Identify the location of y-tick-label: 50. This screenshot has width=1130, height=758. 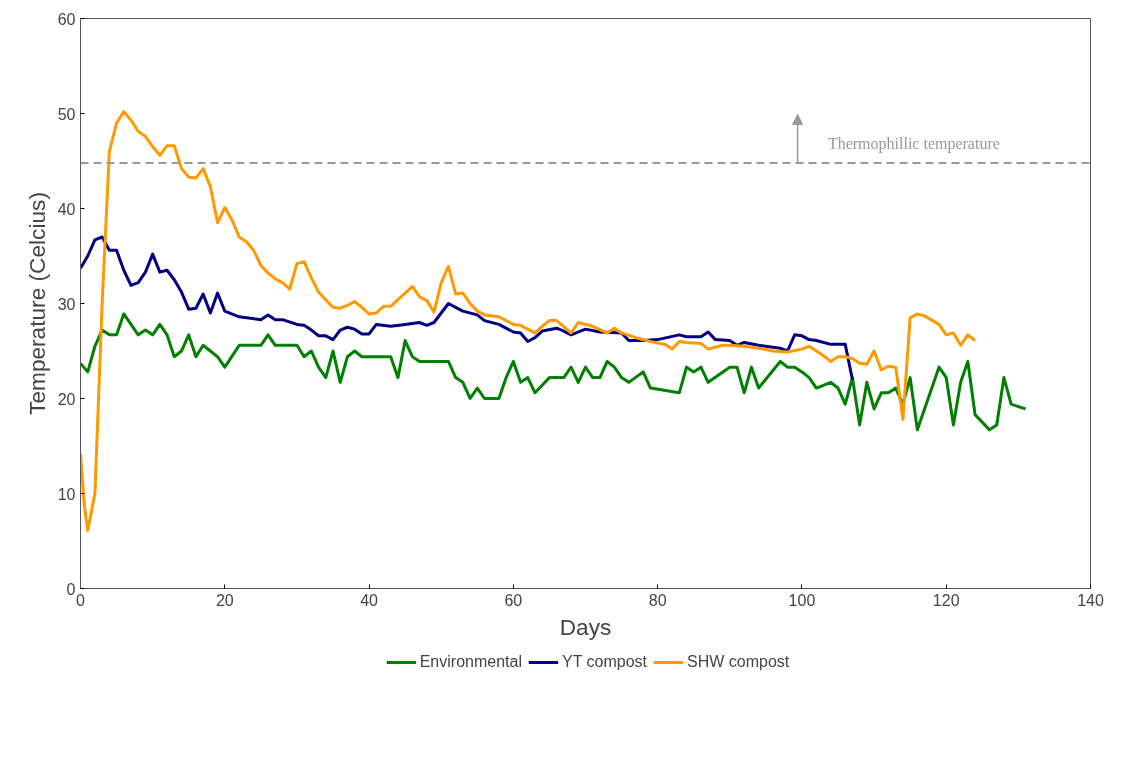
(66, 114).